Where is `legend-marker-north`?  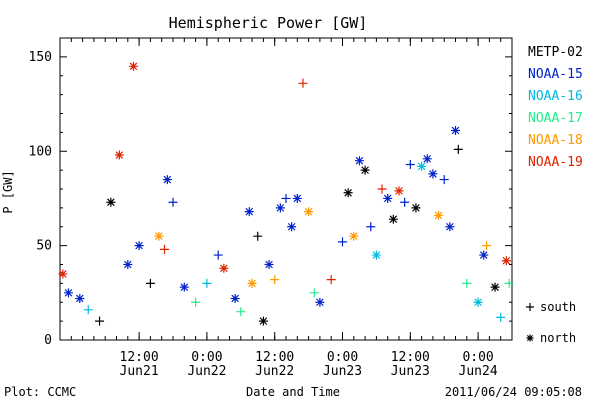
legend-marker-north is located at coordinates (530, 338).